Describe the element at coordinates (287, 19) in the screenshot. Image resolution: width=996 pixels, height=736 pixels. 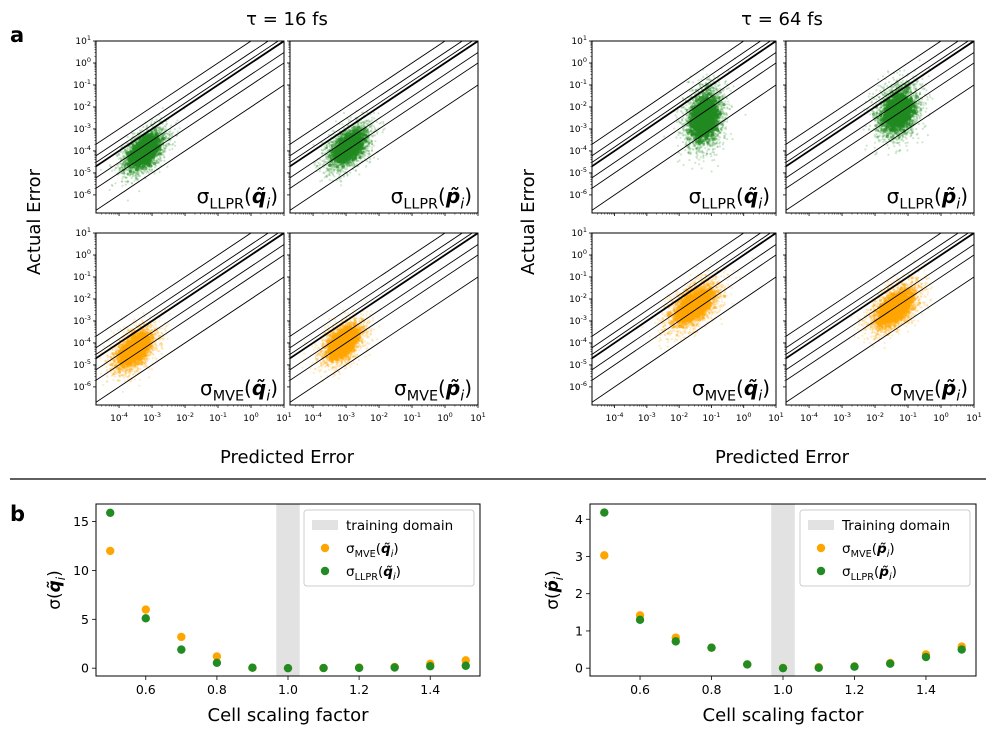
I see `column-title-tau16: τ = 16 fs` at that location.